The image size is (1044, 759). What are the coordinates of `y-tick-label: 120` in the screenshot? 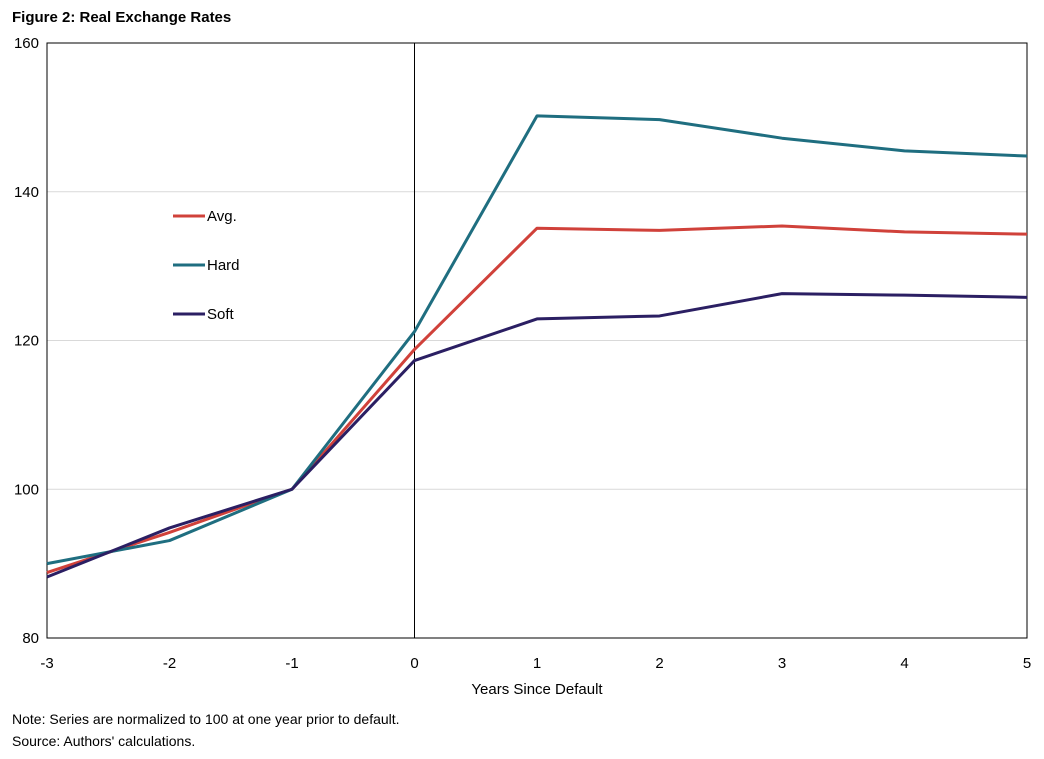 It's located at (26, 341).